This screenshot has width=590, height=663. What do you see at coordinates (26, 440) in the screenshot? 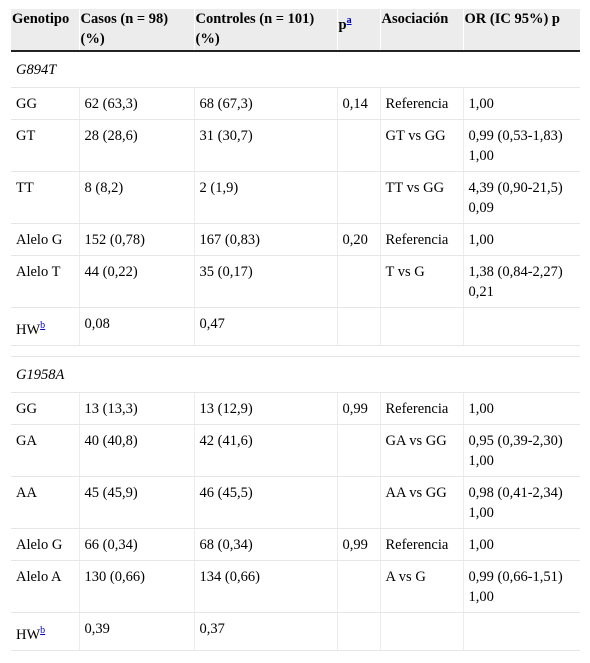
I see `genotipo-label: GA` at bounding box center [26, 440].